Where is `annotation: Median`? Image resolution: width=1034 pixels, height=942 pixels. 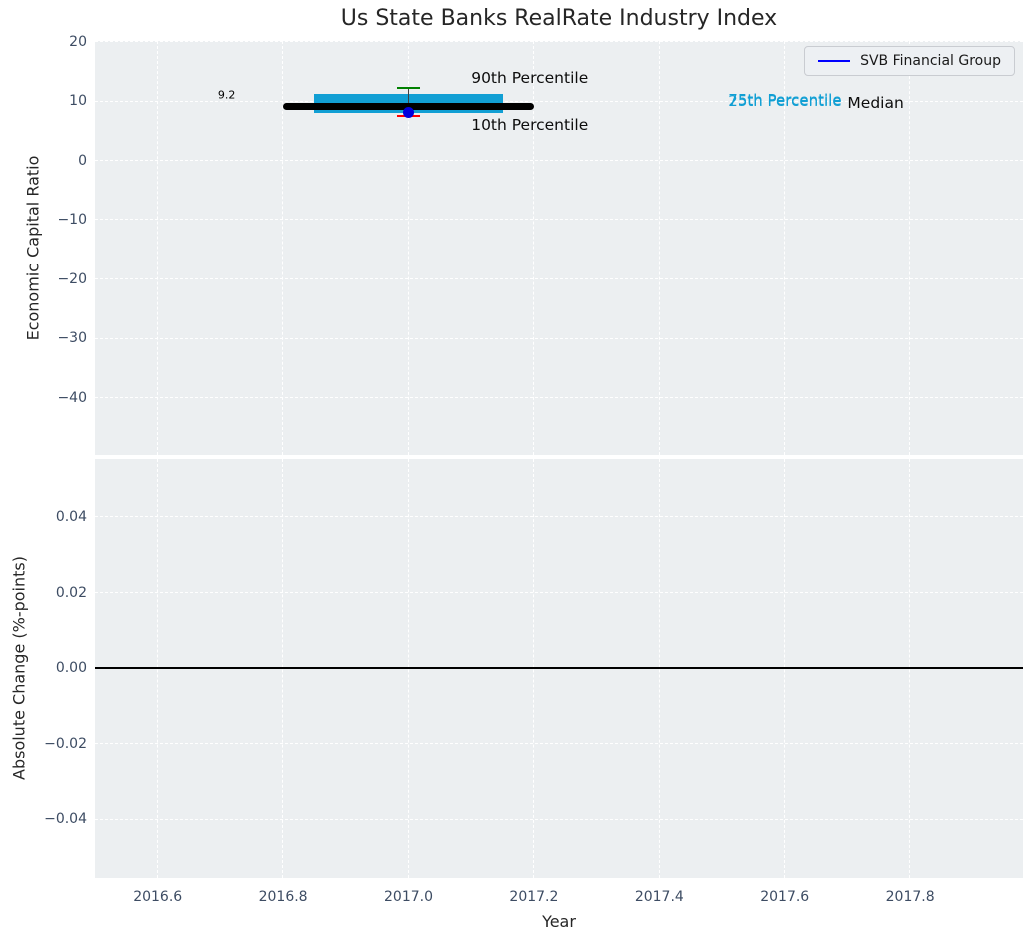 annotation: Median is located at coordinates (875, 103).